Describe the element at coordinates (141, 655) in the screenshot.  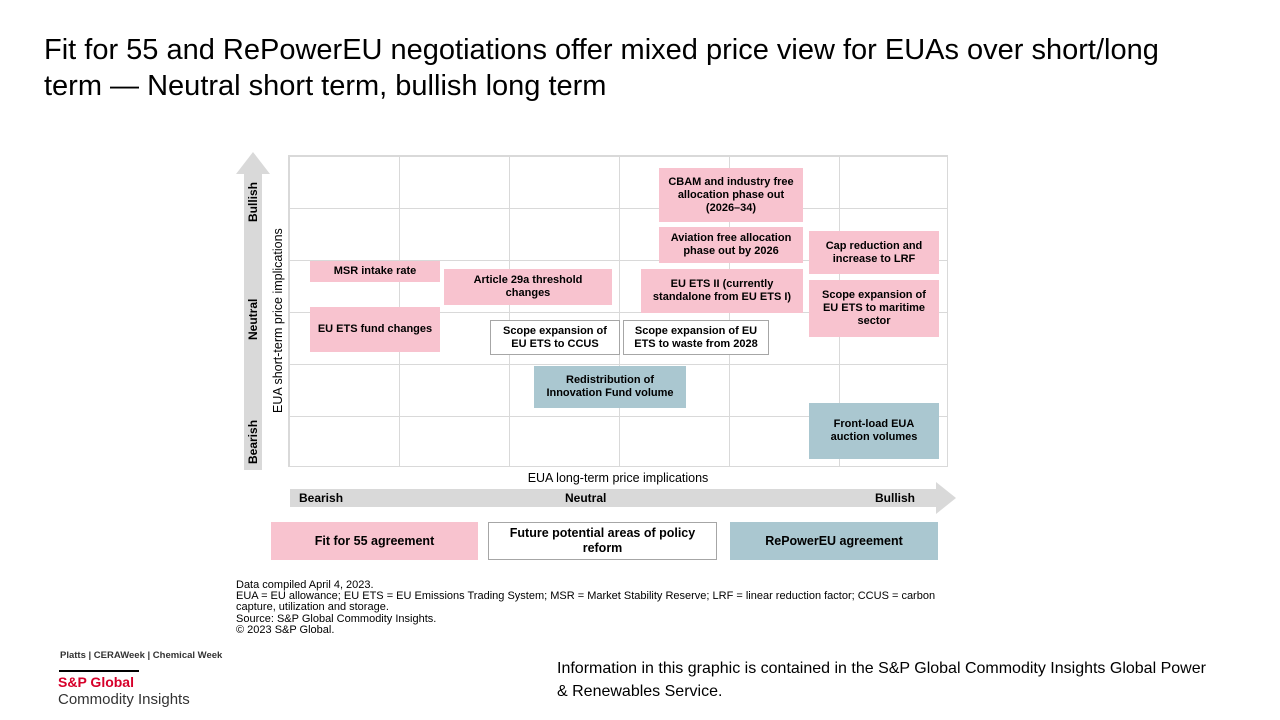
I see `brand-list: Platts | CERAWeek | Chemical Week` at that location.